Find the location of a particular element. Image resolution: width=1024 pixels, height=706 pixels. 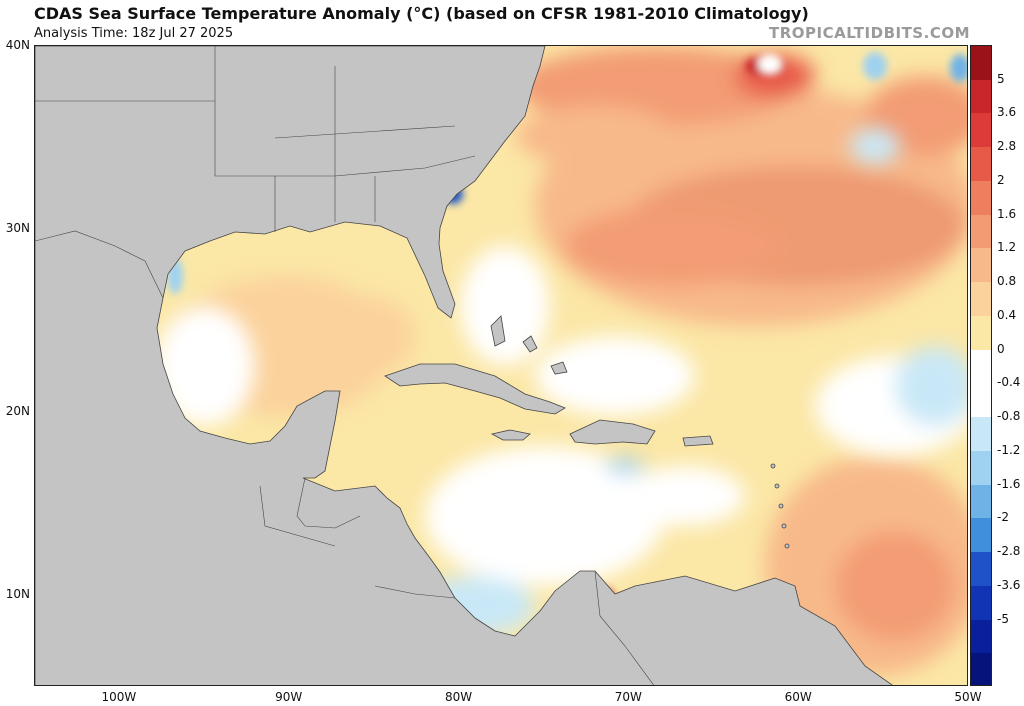

colorbar-label: 2.8 is located at coordinates (1007, 146).